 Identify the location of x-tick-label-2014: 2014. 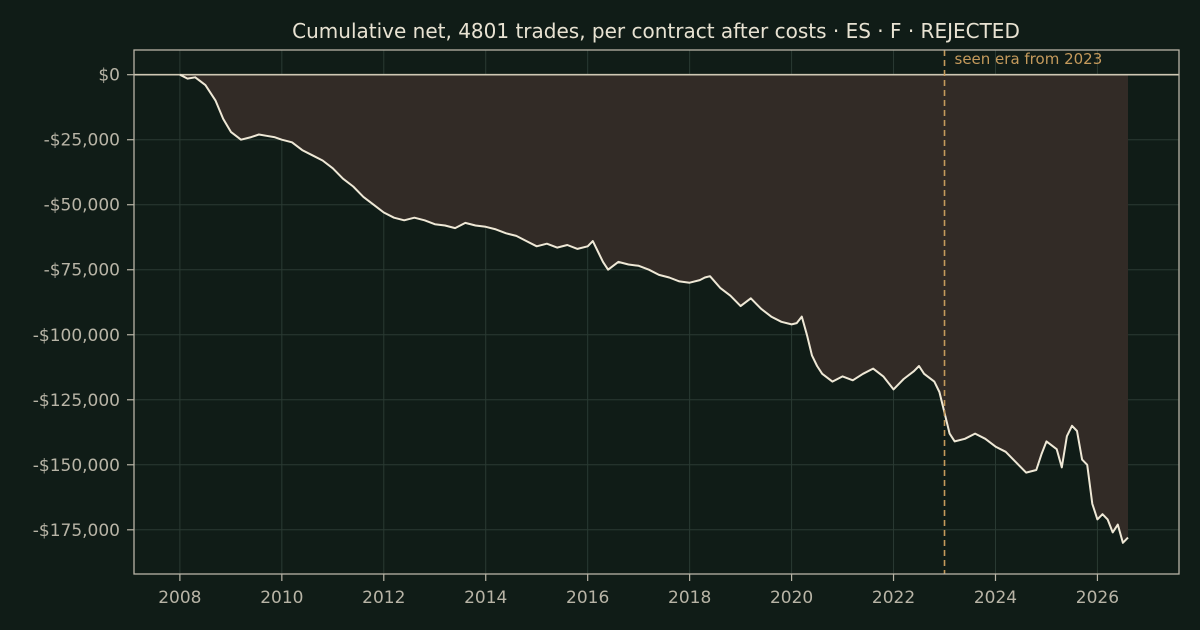
(485, 598).